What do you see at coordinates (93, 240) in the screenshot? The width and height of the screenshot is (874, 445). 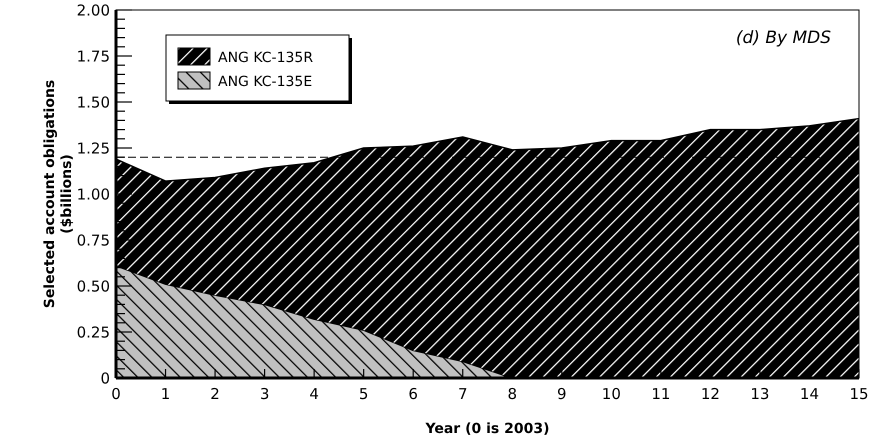 I see `y-tick-label: 0.75` at bounding box center [93, 240].